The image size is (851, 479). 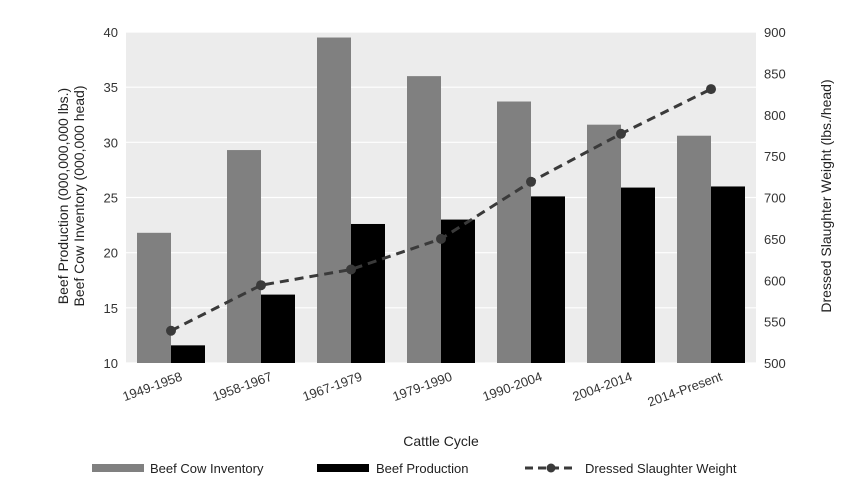 I want to click on x-tick-label: 1958-1967, so click(x=242, y=386).